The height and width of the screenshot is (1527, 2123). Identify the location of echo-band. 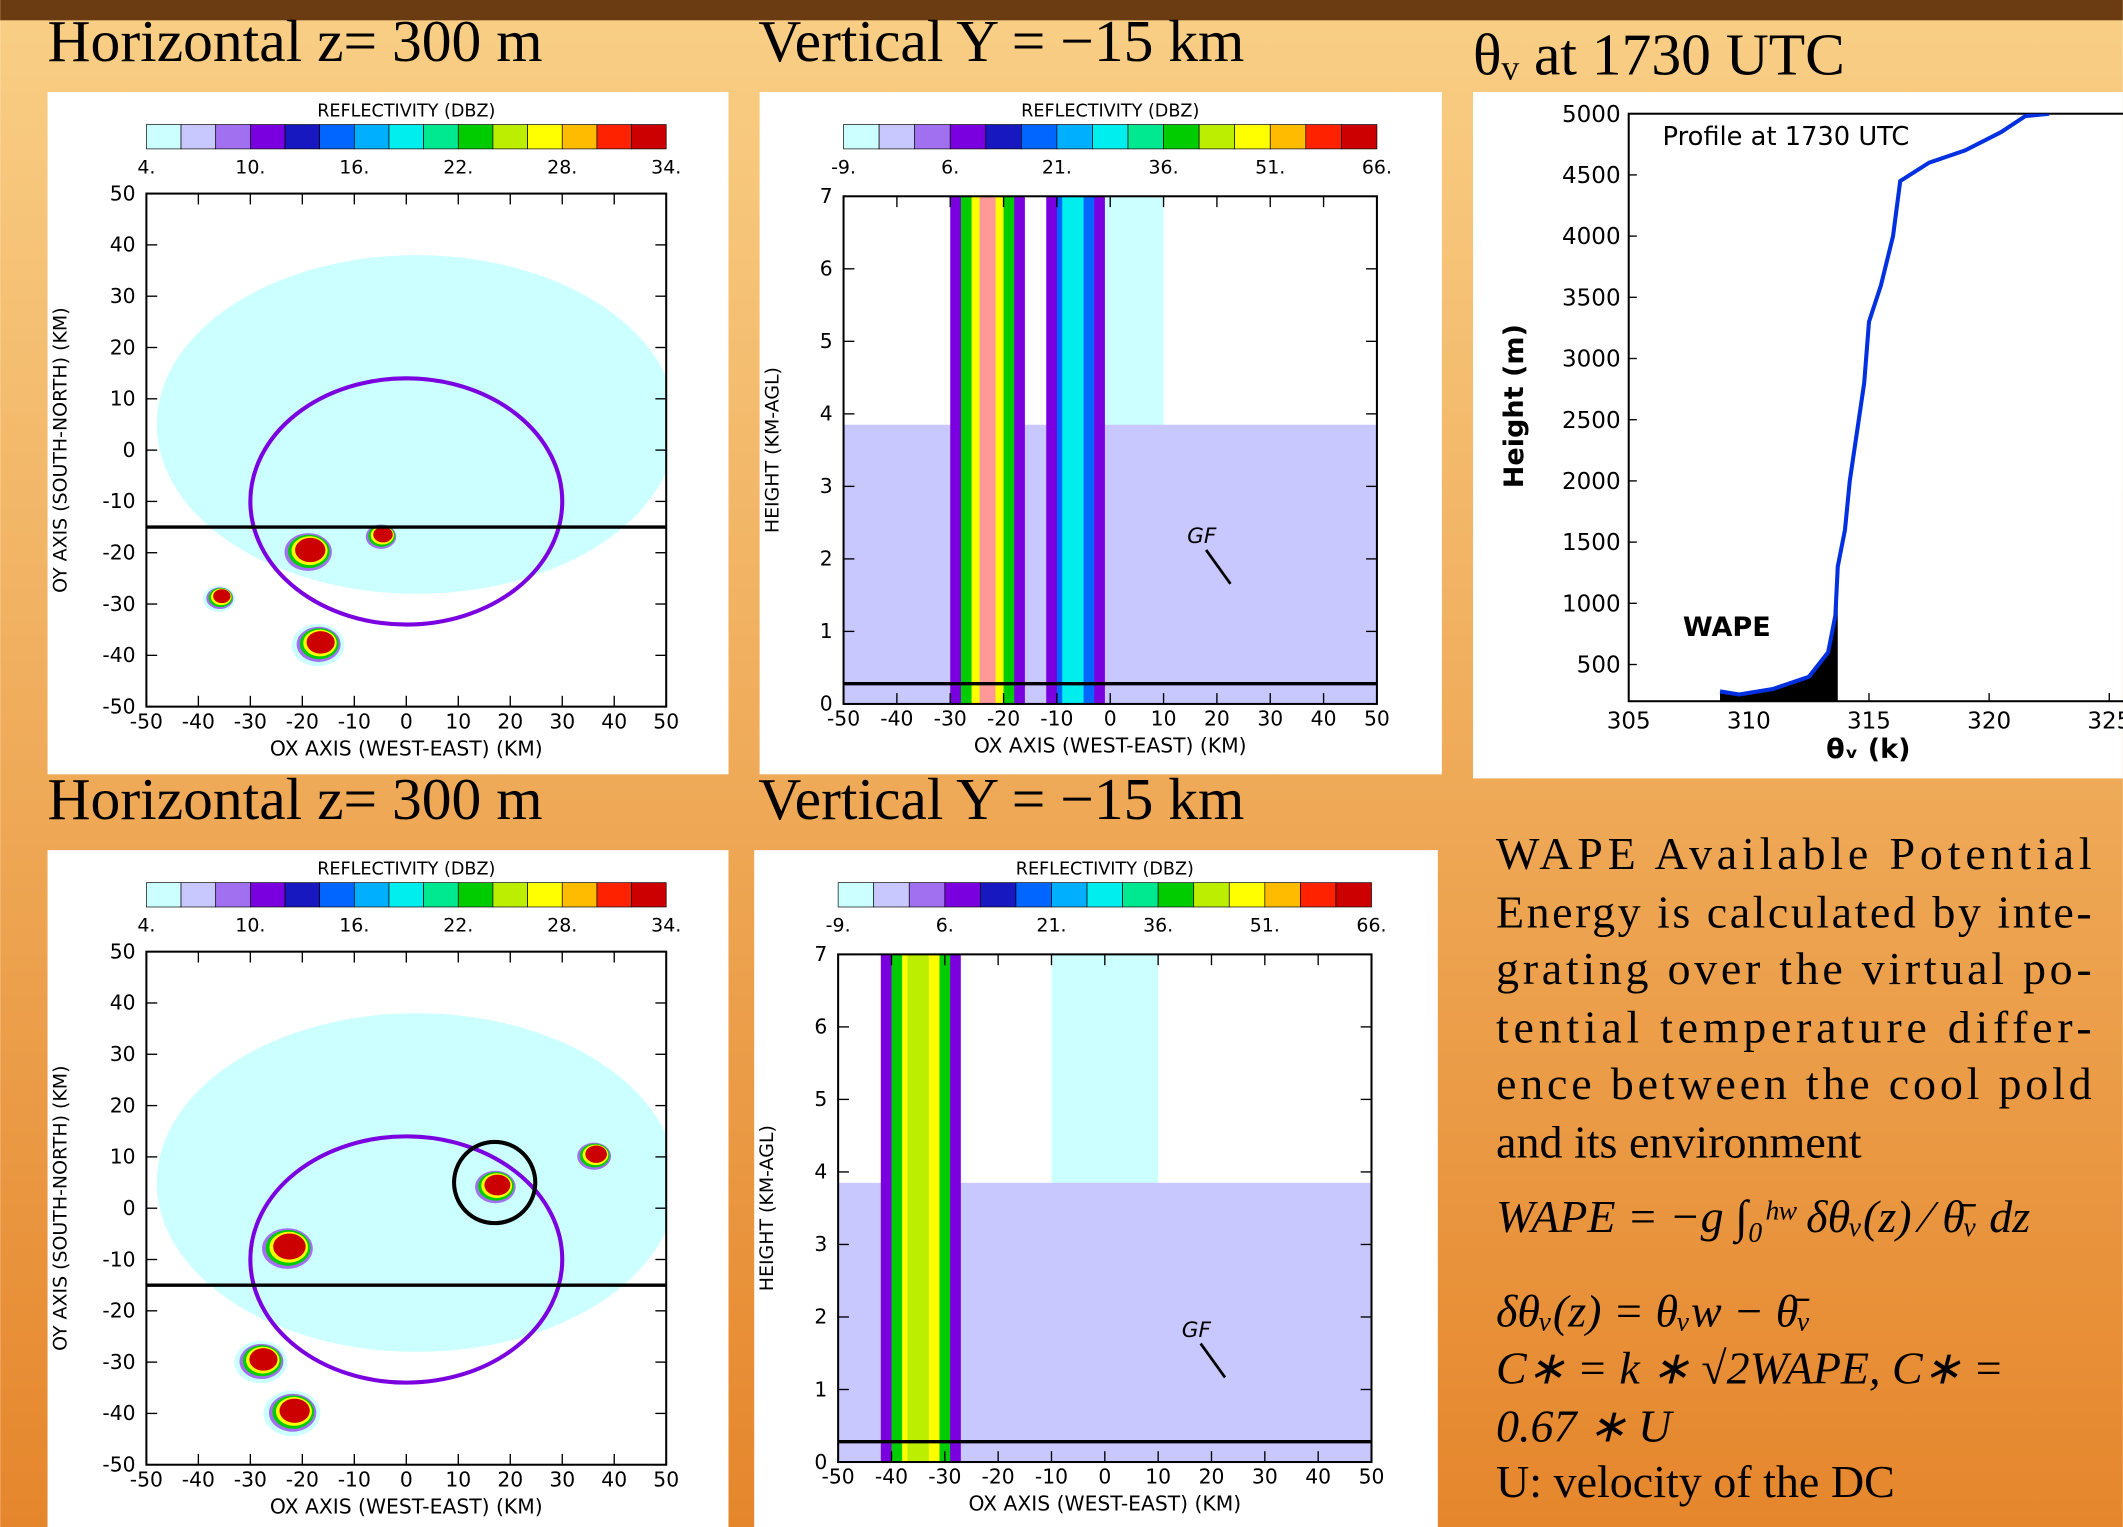
(918, 1208).